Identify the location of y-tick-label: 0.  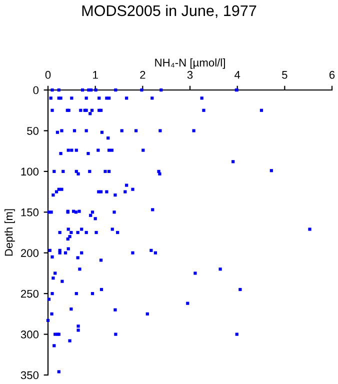
(36, 90).